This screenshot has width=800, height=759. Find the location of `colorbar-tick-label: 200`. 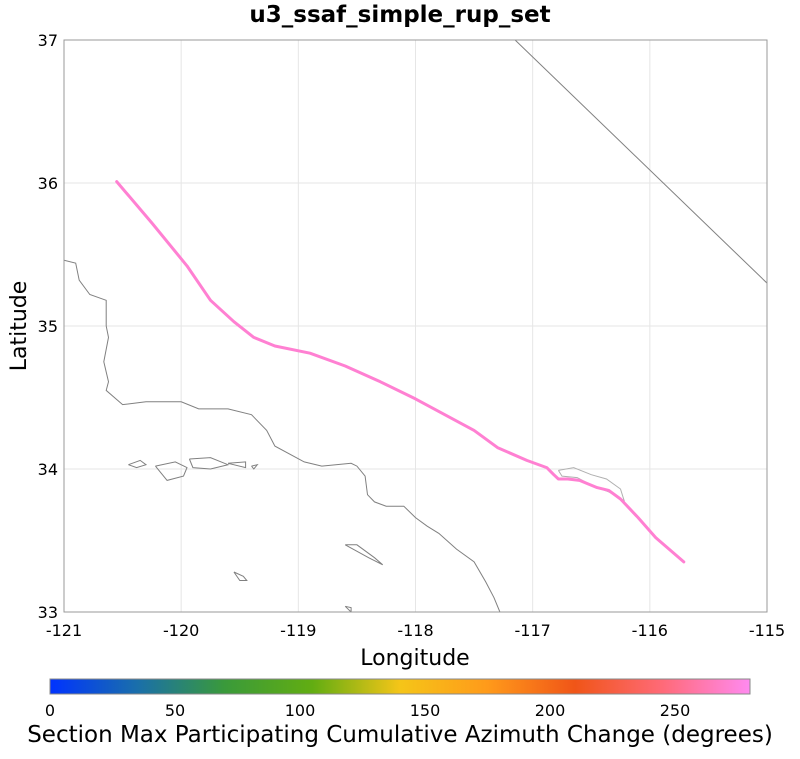

colorbar-tick-label: 200 is located at coordinates (550, 710).